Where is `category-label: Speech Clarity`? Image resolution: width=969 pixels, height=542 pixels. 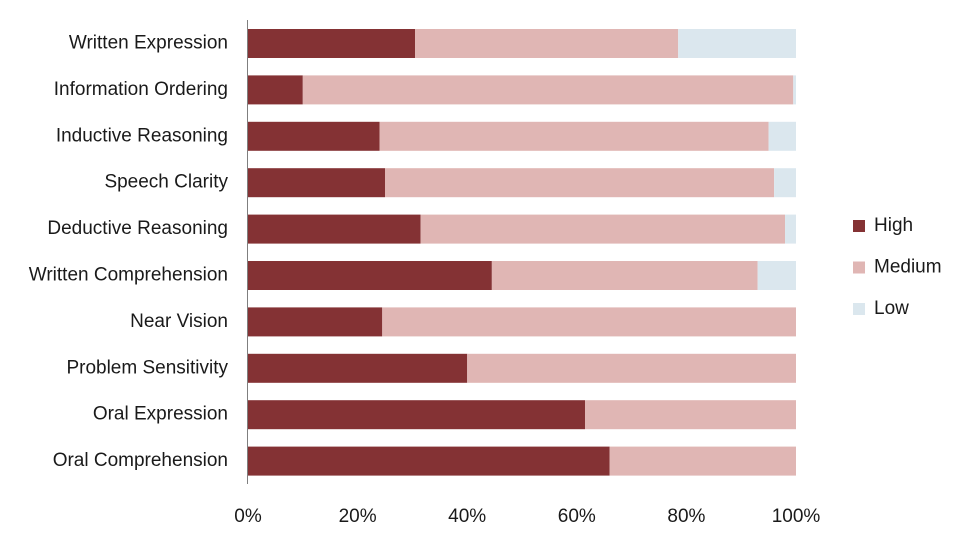
category-label: Speech Clarity is located at coordinates (166, 182).